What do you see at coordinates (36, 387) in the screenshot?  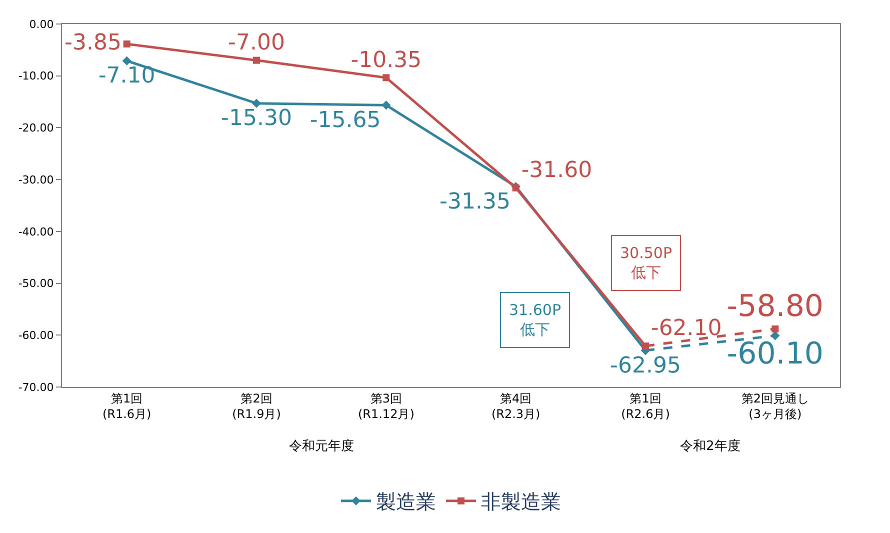 I see `y-tick-label: -70.00` at bounding box center [36, 387].